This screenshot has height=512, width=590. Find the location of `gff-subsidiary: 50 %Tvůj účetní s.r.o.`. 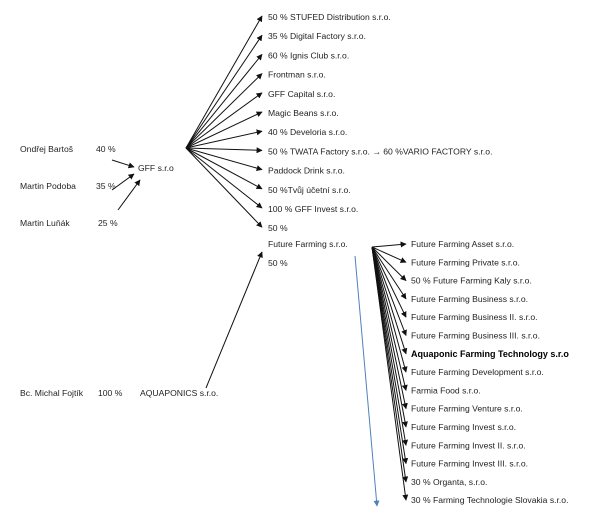

gff-subsidiary: 50 %Tvůj účetní s.r.o. is located at coordinates (309, 190).